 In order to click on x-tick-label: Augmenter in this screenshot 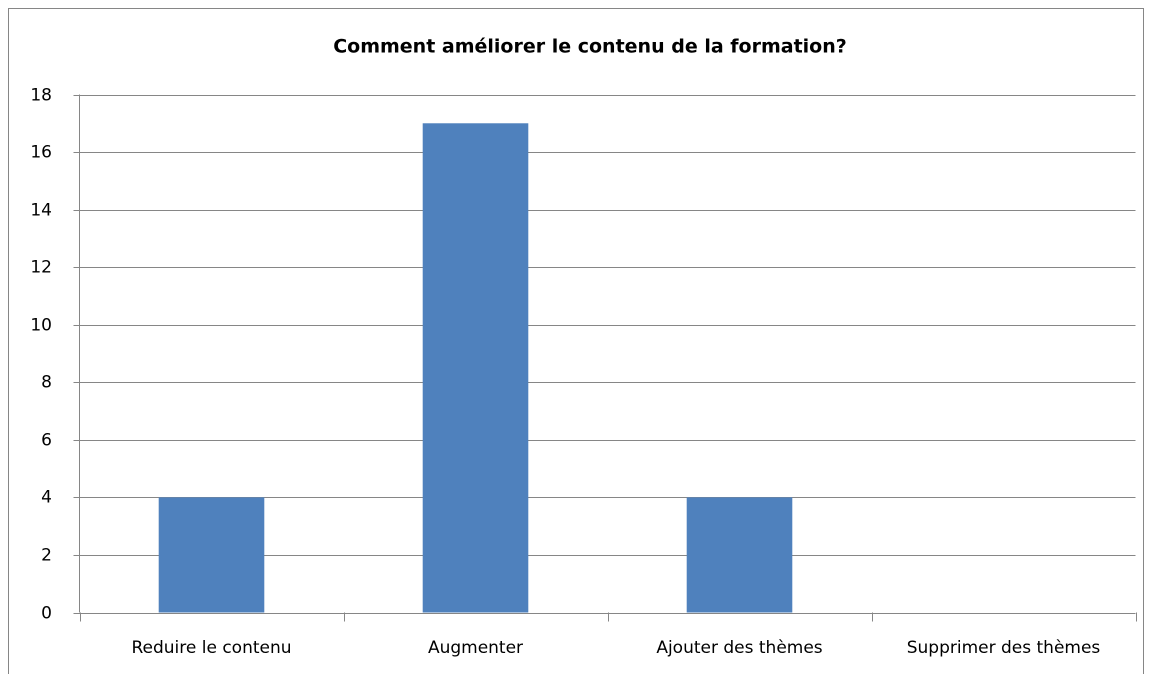, I will do `click(475, 648)`.